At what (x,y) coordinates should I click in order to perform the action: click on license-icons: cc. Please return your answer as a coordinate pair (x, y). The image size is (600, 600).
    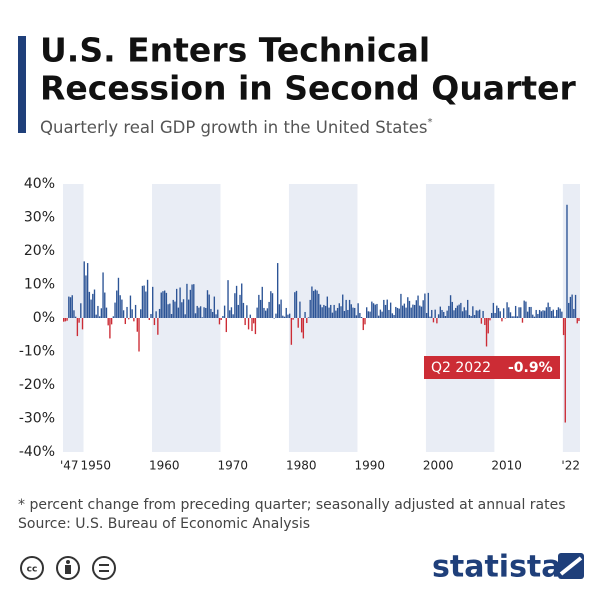
    Looking at the image, I should click on (68, 568).